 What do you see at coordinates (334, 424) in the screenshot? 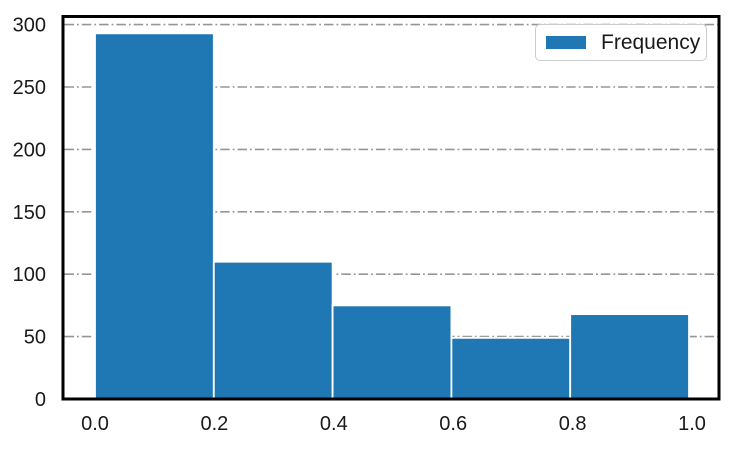
I see `x-tick-label: 0.4` at bounding box center [334, 424].